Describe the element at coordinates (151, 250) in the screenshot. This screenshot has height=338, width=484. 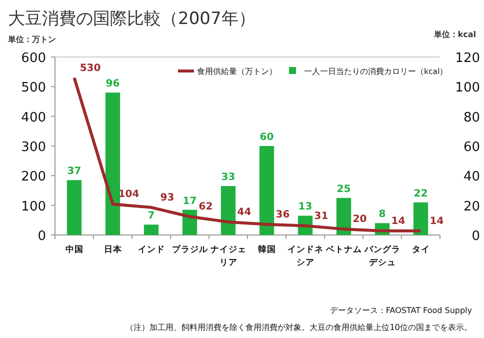
I see `x-tick-label: インド` at that location.